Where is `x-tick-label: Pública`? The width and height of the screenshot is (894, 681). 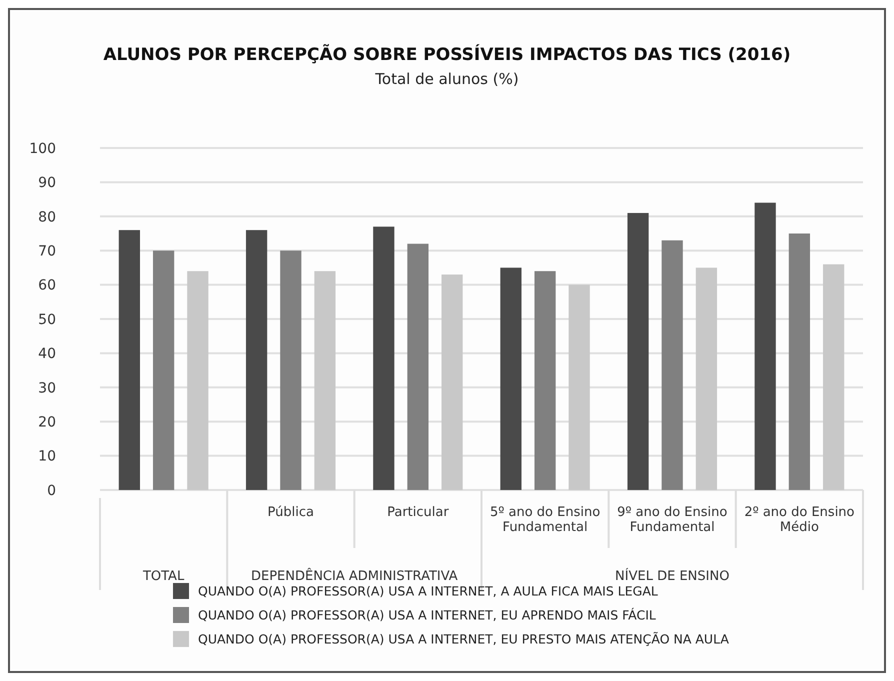
x-tick-label: Pública is located at coordinates (291, 512).